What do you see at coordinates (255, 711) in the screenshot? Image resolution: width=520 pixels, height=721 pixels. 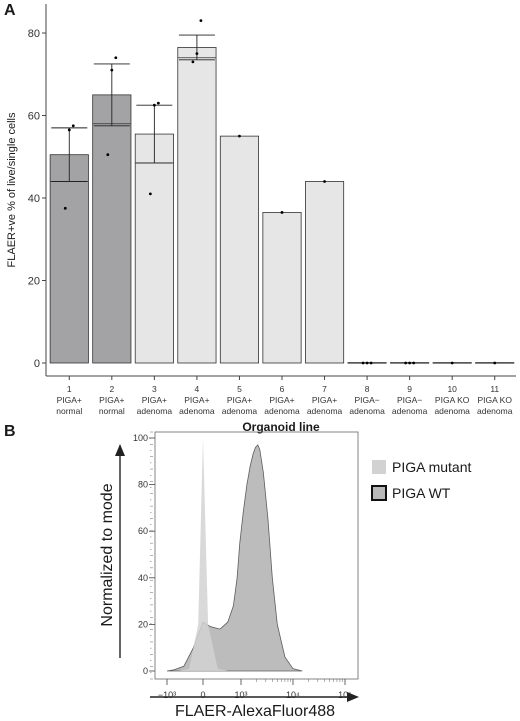 I see `b-x-axis-title: FLAER-AlexaFluor488` at bounding box center [255, 711].